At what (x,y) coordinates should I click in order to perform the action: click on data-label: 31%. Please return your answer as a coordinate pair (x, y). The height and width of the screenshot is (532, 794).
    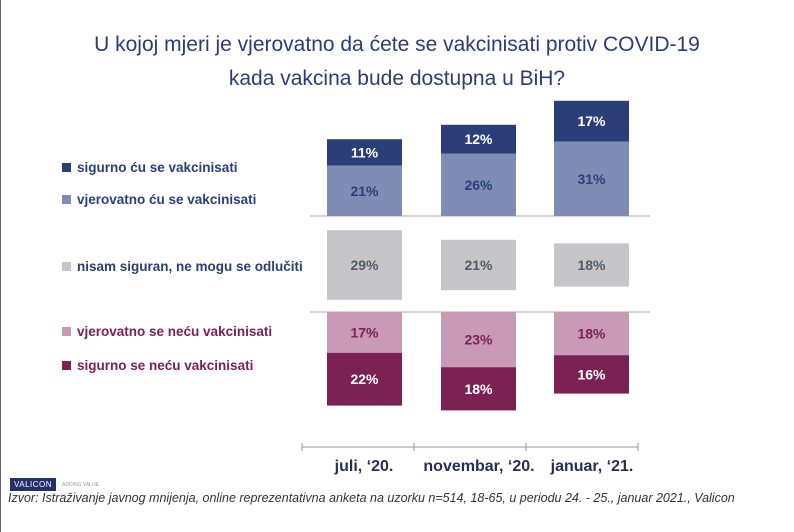
    Looking at the image, I should click on (591, 179).